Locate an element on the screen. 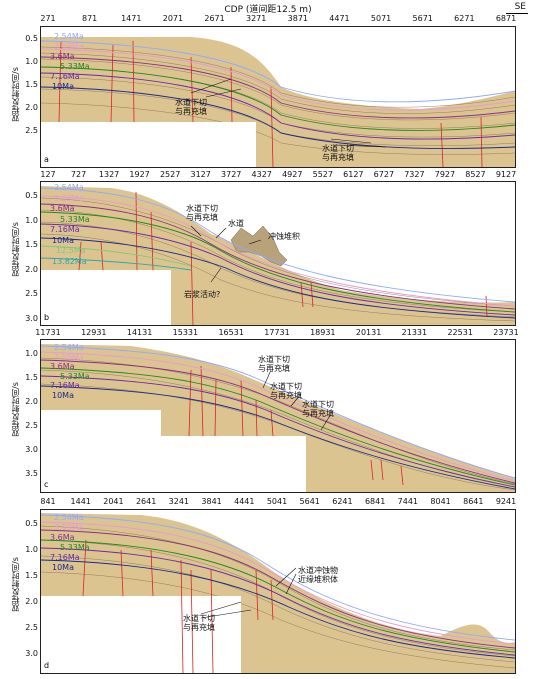 This screenshot has width=536, height=679. cdp-tick-label: 8041 is located at coordinates (440, 501).